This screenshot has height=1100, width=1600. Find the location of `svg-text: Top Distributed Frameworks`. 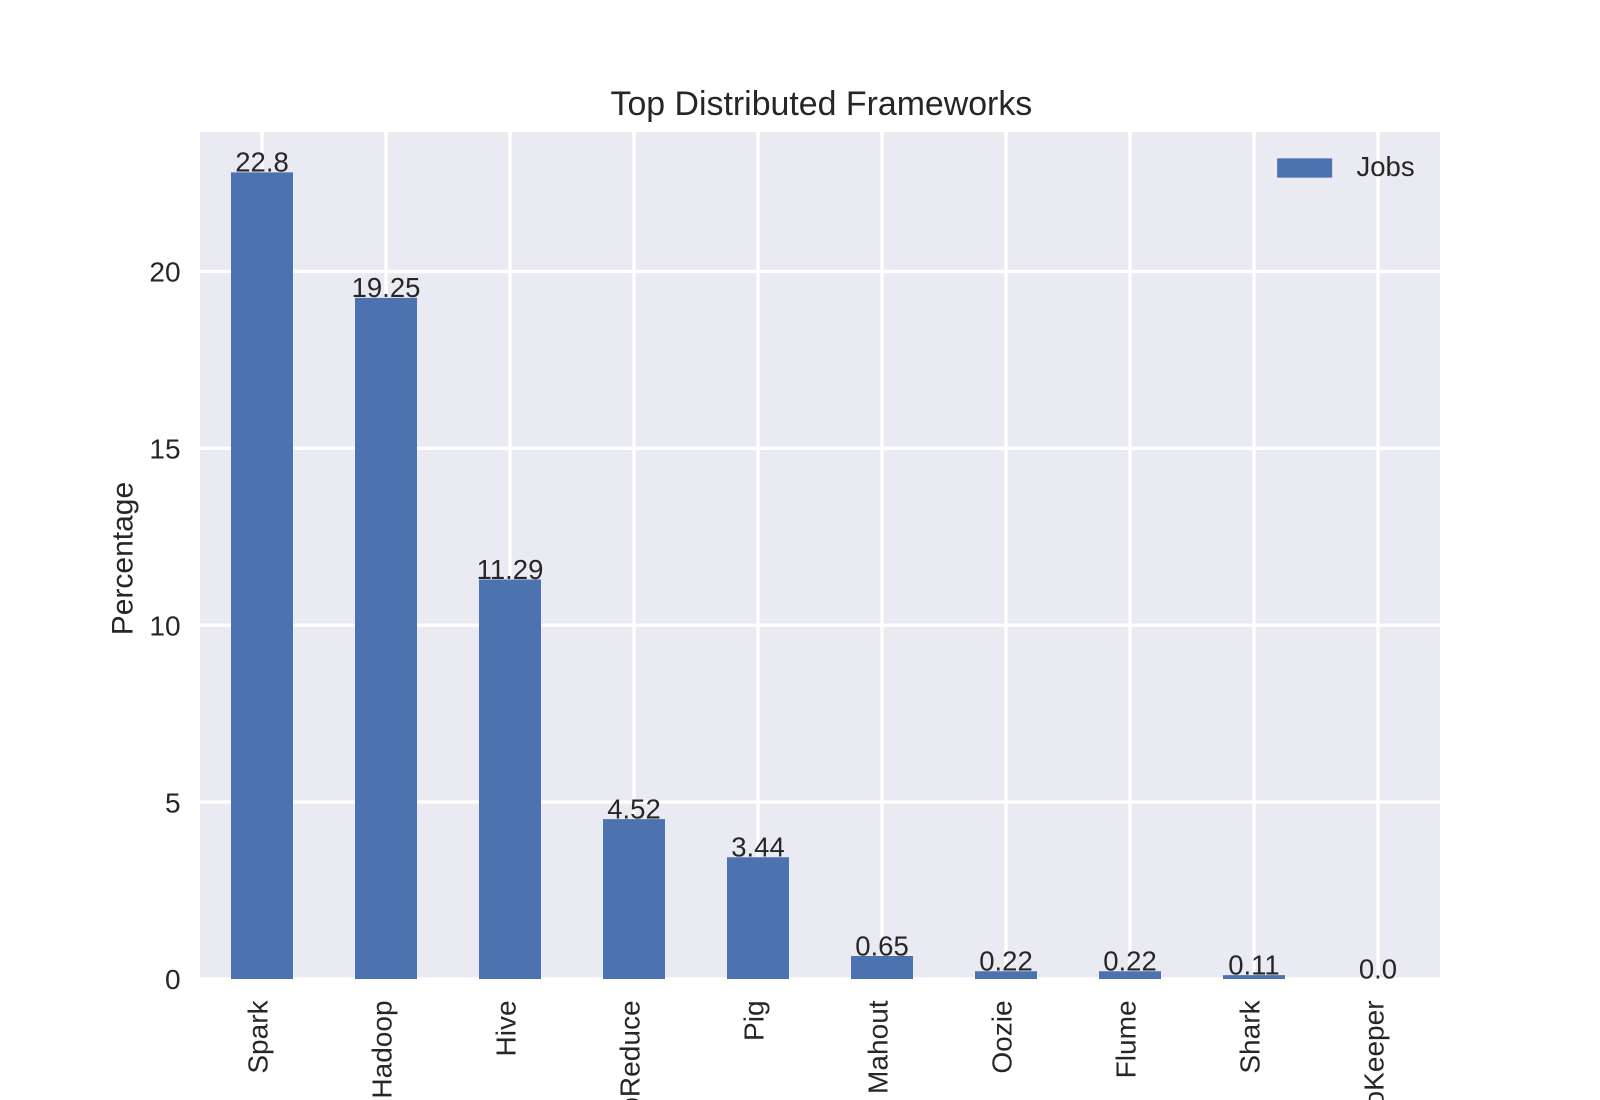

svg-text: Top Distributed Frameworks is located at coordinates (822, 104).